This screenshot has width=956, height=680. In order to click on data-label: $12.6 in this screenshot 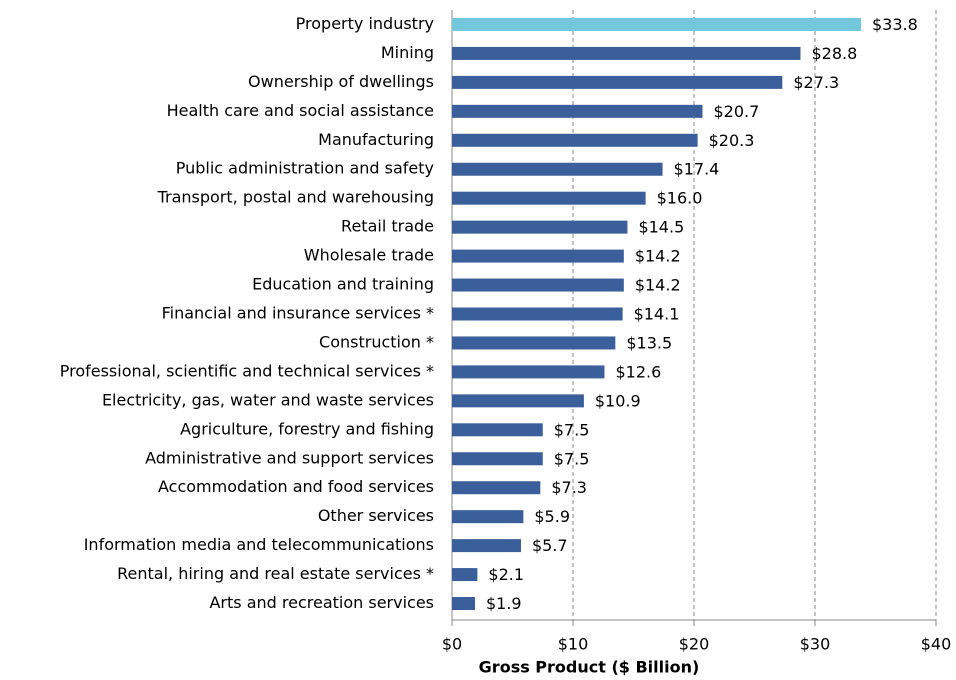, I will do `click(638, 371)`.